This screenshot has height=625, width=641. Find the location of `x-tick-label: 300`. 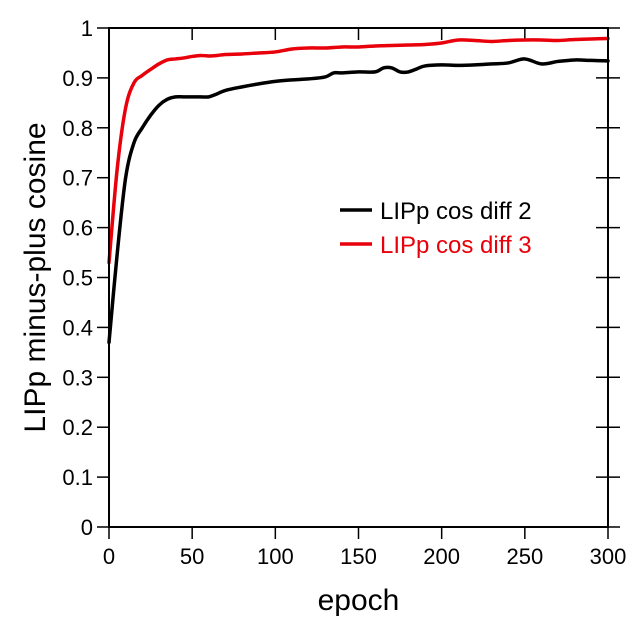

x-tick-label: 300 is located at coordinates (608, 556).